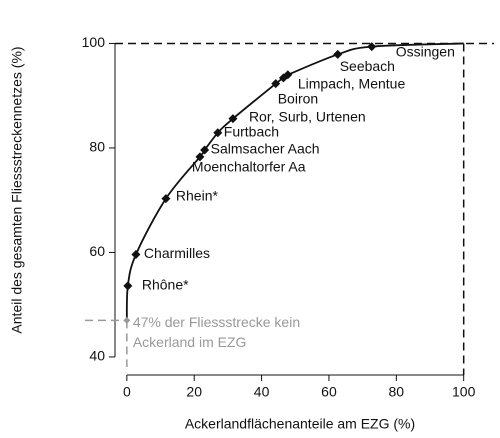 This screenshot has height=438, width=500. I want to click on point-label: Rhein*, so click(197, 195).